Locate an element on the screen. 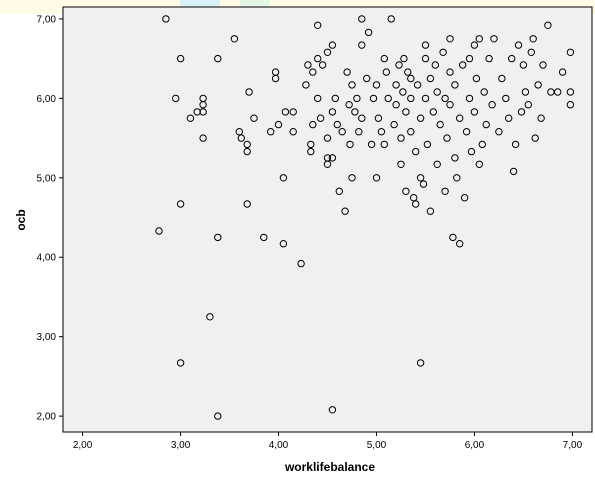 The height and width of the screenshot is (484, 595). x-axis: 2,00 3,00 4,00 5,00 6,00 7,00 is located at coordinates (328, 441).